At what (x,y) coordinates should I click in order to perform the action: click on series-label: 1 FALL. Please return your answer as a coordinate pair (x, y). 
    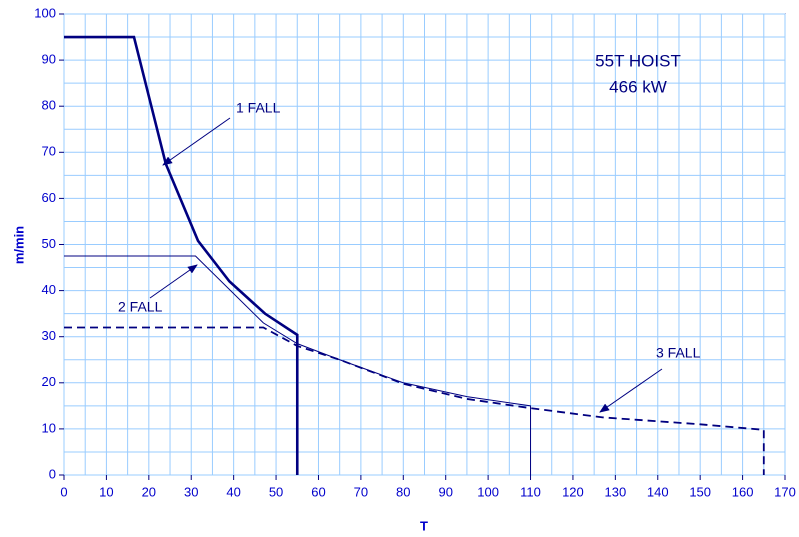
    Looking at the image, I should click on (258, 108).